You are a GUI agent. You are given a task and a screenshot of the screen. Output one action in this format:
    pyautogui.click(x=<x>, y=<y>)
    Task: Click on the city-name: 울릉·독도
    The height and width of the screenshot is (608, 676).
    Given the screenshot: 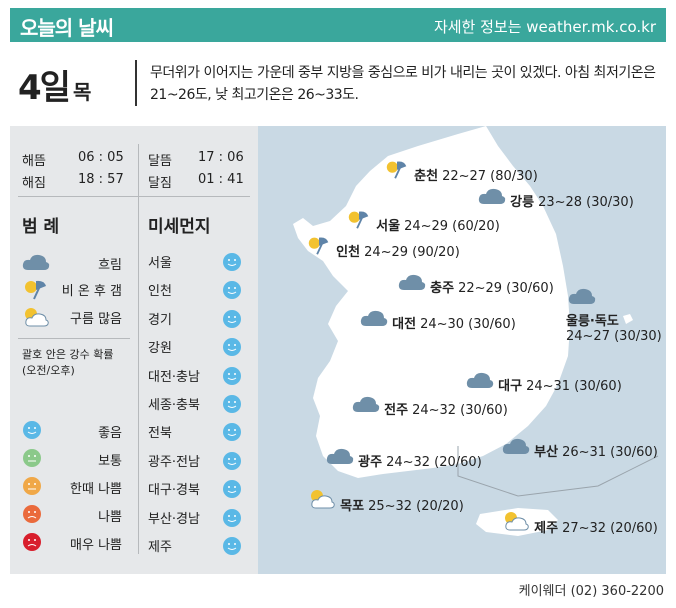 What is the action you would take?
    pyautogui.click(x=592, y=321)
    